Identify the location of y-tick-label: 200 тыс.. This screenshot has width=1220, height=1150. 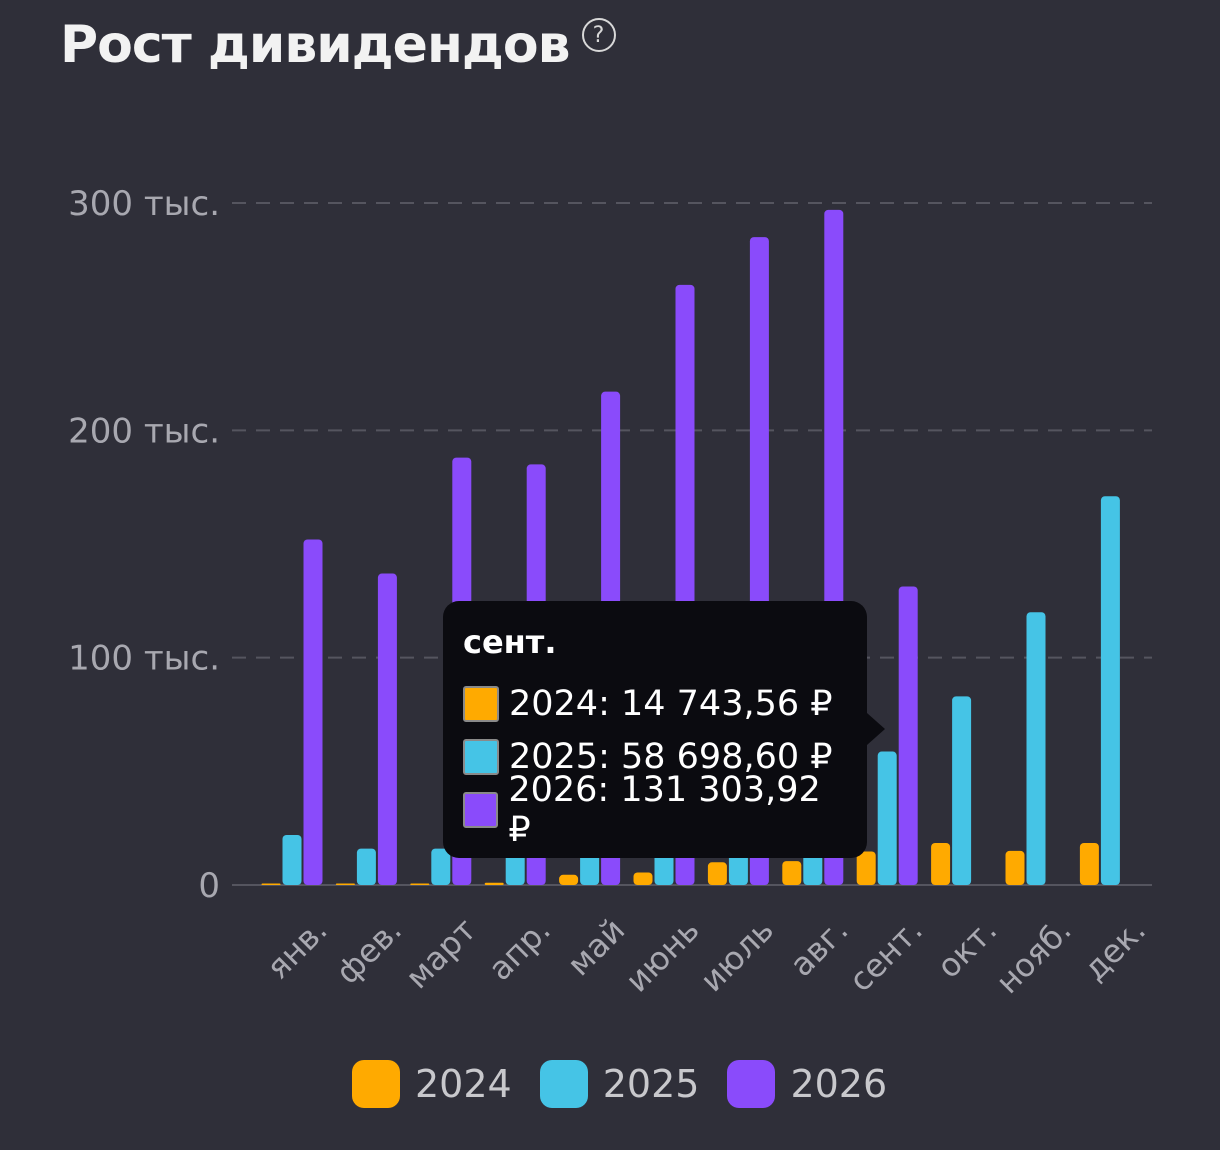
(144, 431).